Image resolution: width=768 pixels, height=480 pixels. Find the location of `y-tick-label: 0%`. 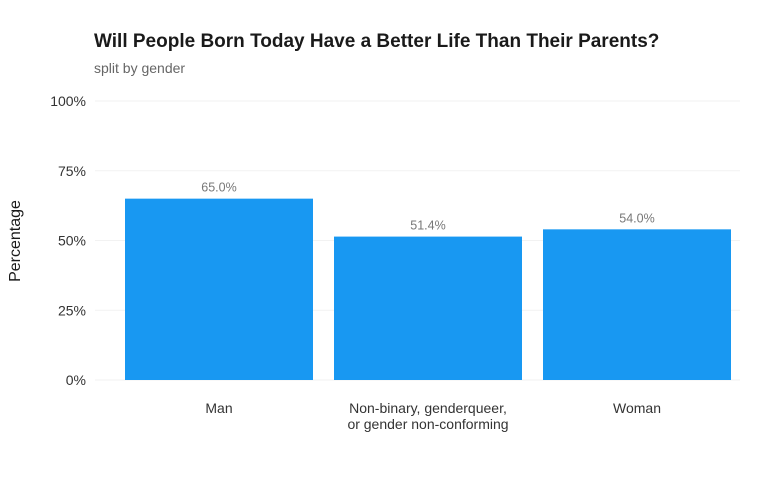

y-tick-label: 0% is located at coordinates (76, 380).